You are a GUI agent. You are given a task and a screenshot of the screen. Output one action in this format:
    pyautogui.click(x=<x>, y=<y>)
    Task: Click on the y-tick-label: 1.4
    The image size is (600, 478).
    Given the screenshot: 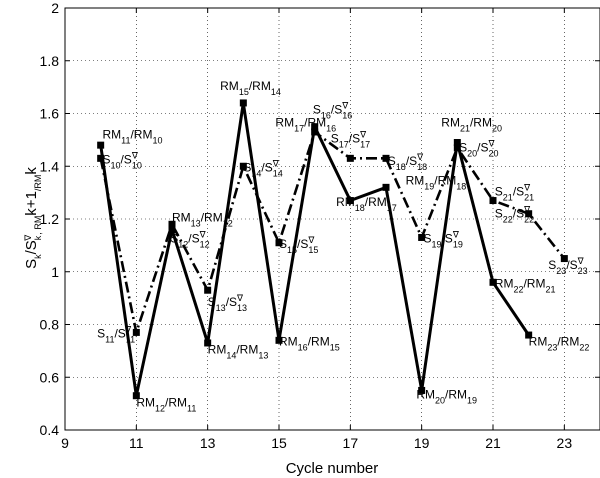 What is the action you would take?
    pyautogui.click(x=50, y=166)
    